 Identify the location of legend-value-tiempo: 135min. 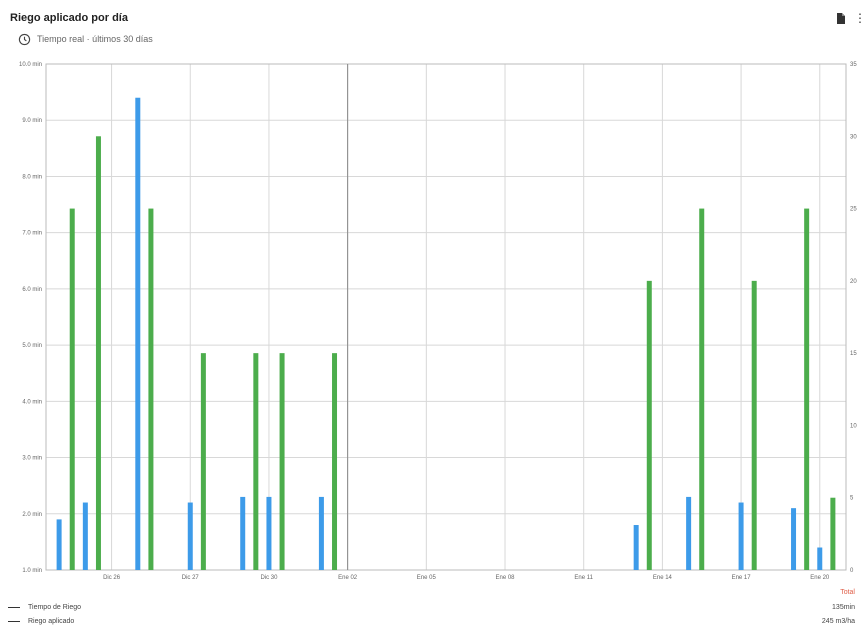
(843, 607).